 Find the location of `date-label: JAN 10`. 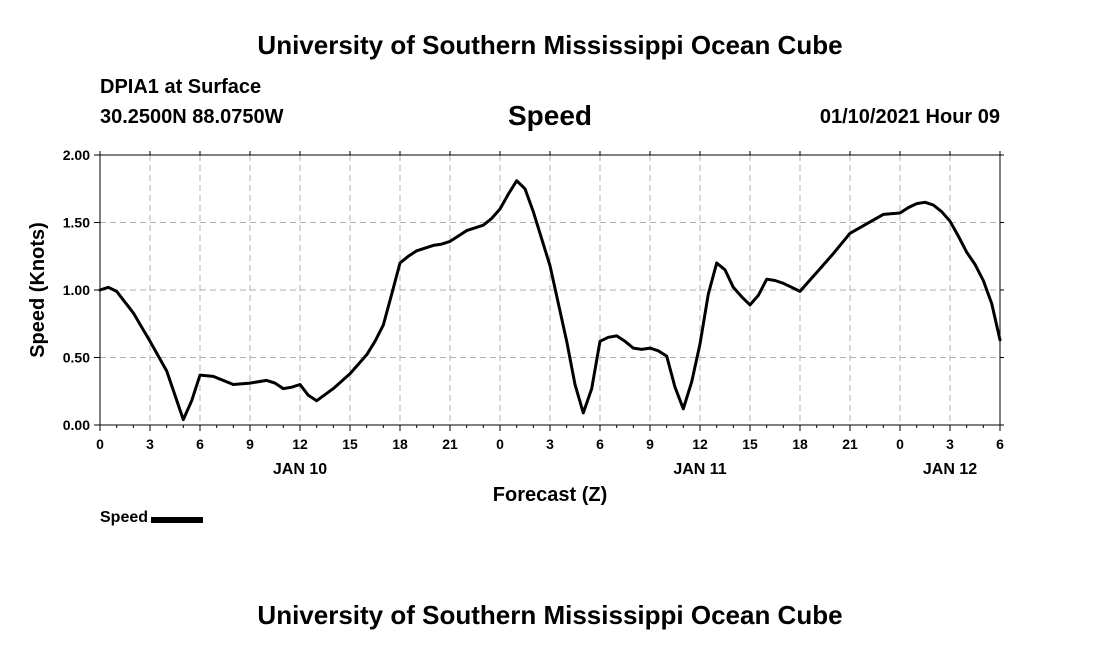

date-label: JAN 10 is located at coordinates (300, 469).